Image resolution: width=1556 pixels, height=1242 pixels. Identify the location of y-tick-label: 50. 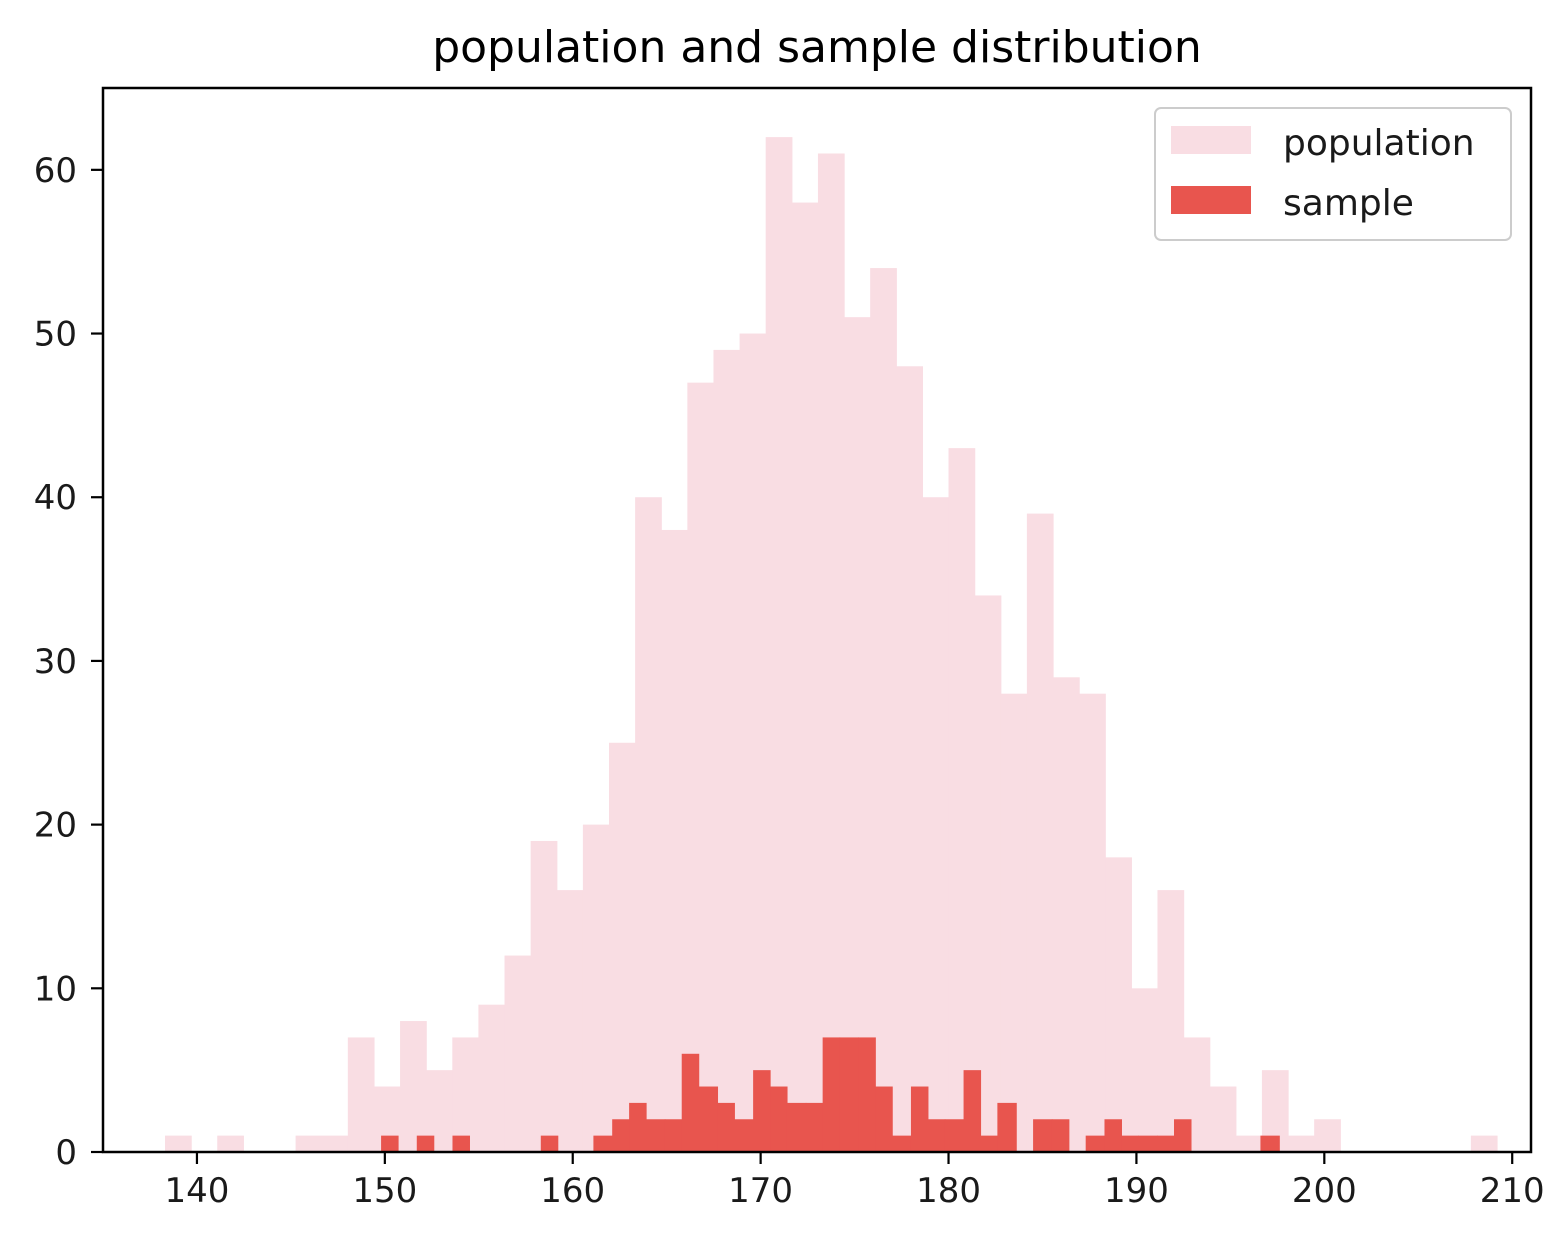
(55, 335).